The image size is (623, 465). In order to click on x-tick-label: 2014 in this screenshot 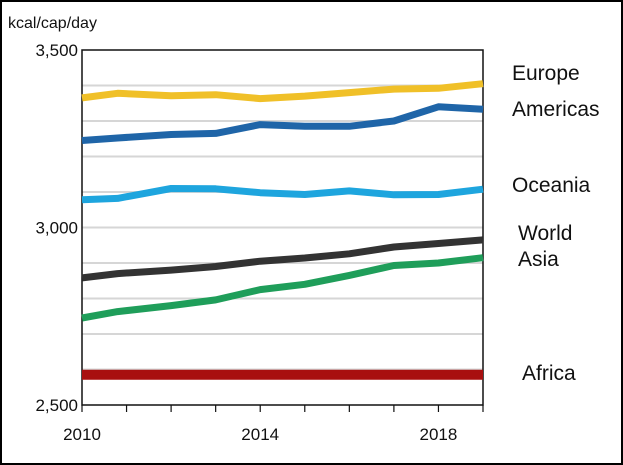, I will do `click(260, 434)`.